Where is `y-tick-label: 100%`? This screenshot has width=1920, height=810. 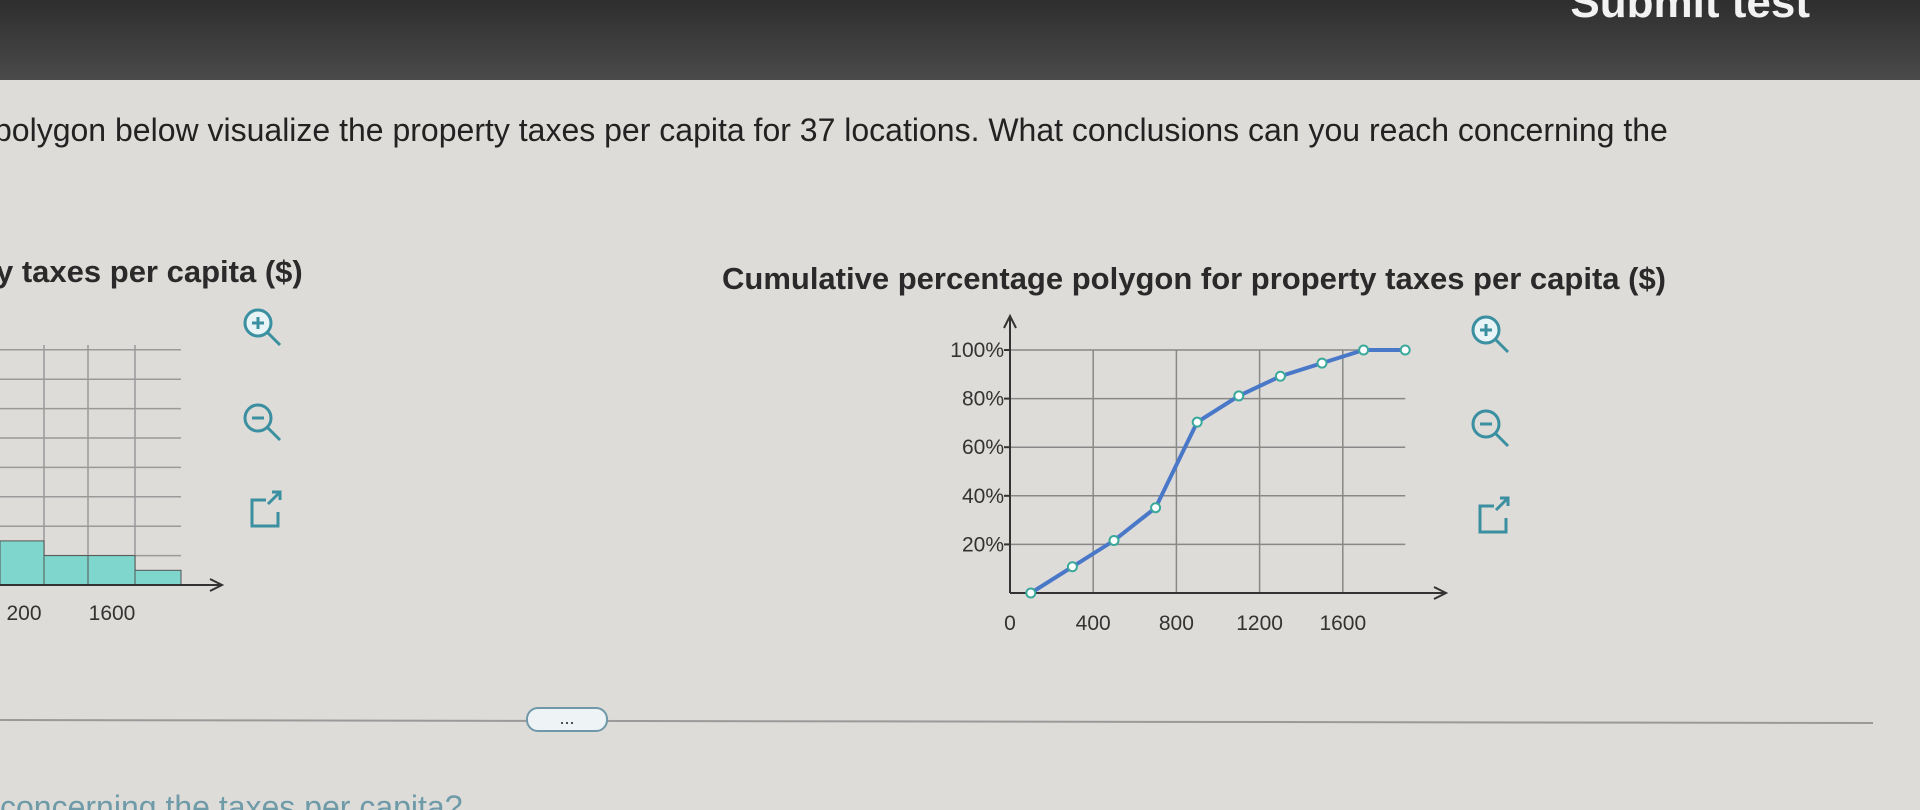
y-tick-label: 100% is located at coordinates (977, 350).